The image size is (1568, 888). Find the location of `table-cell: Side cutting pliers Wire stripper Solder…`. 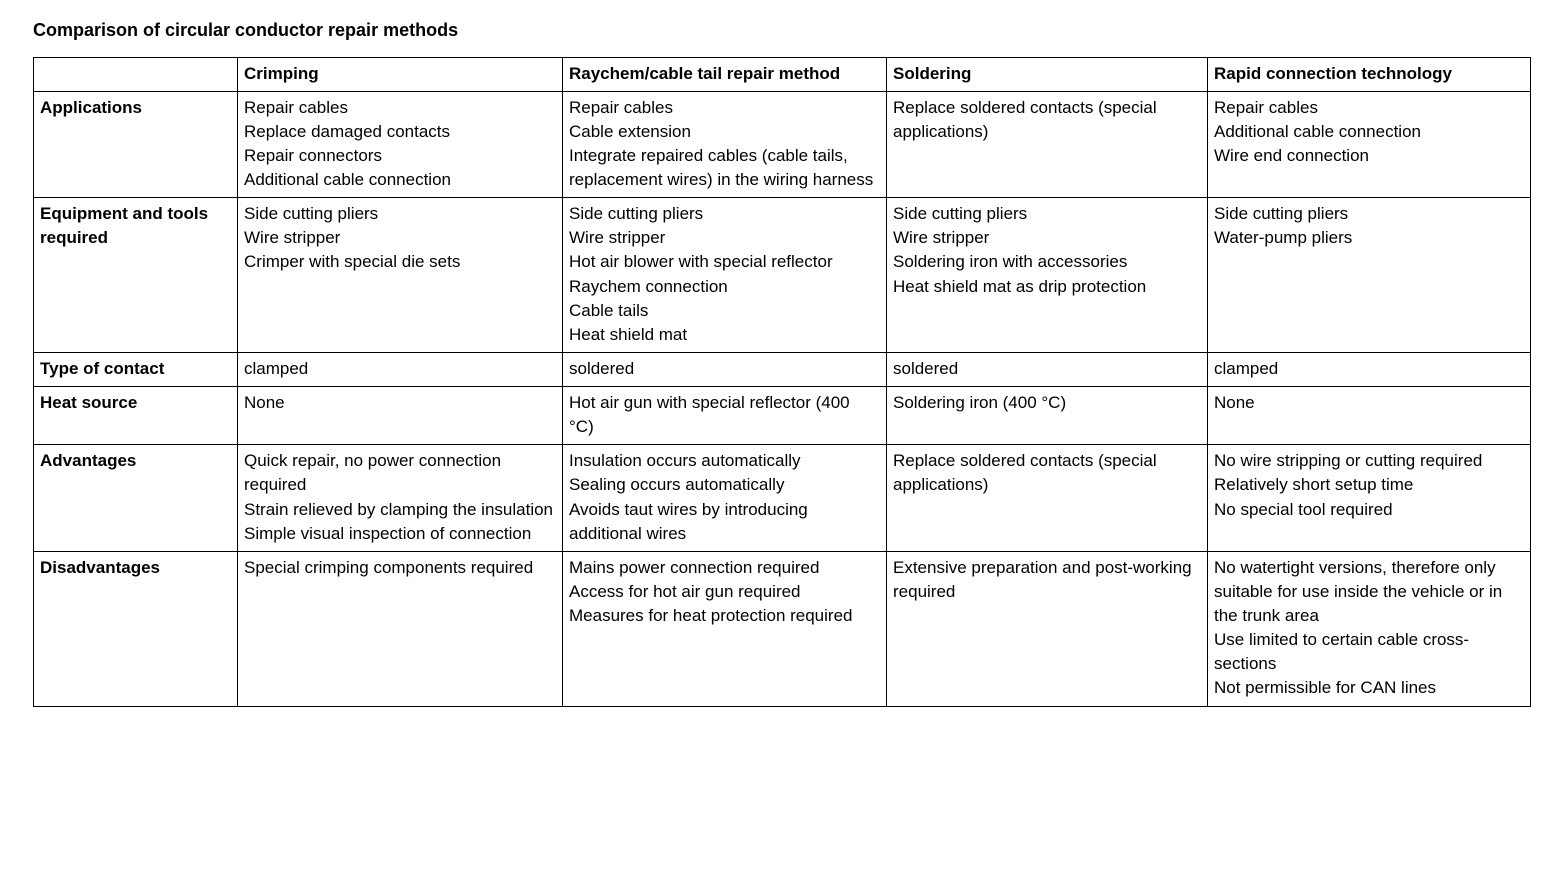

table-cell: Side cutting pliers Wire stripper Solder… is located at coordinates (1047, 275).